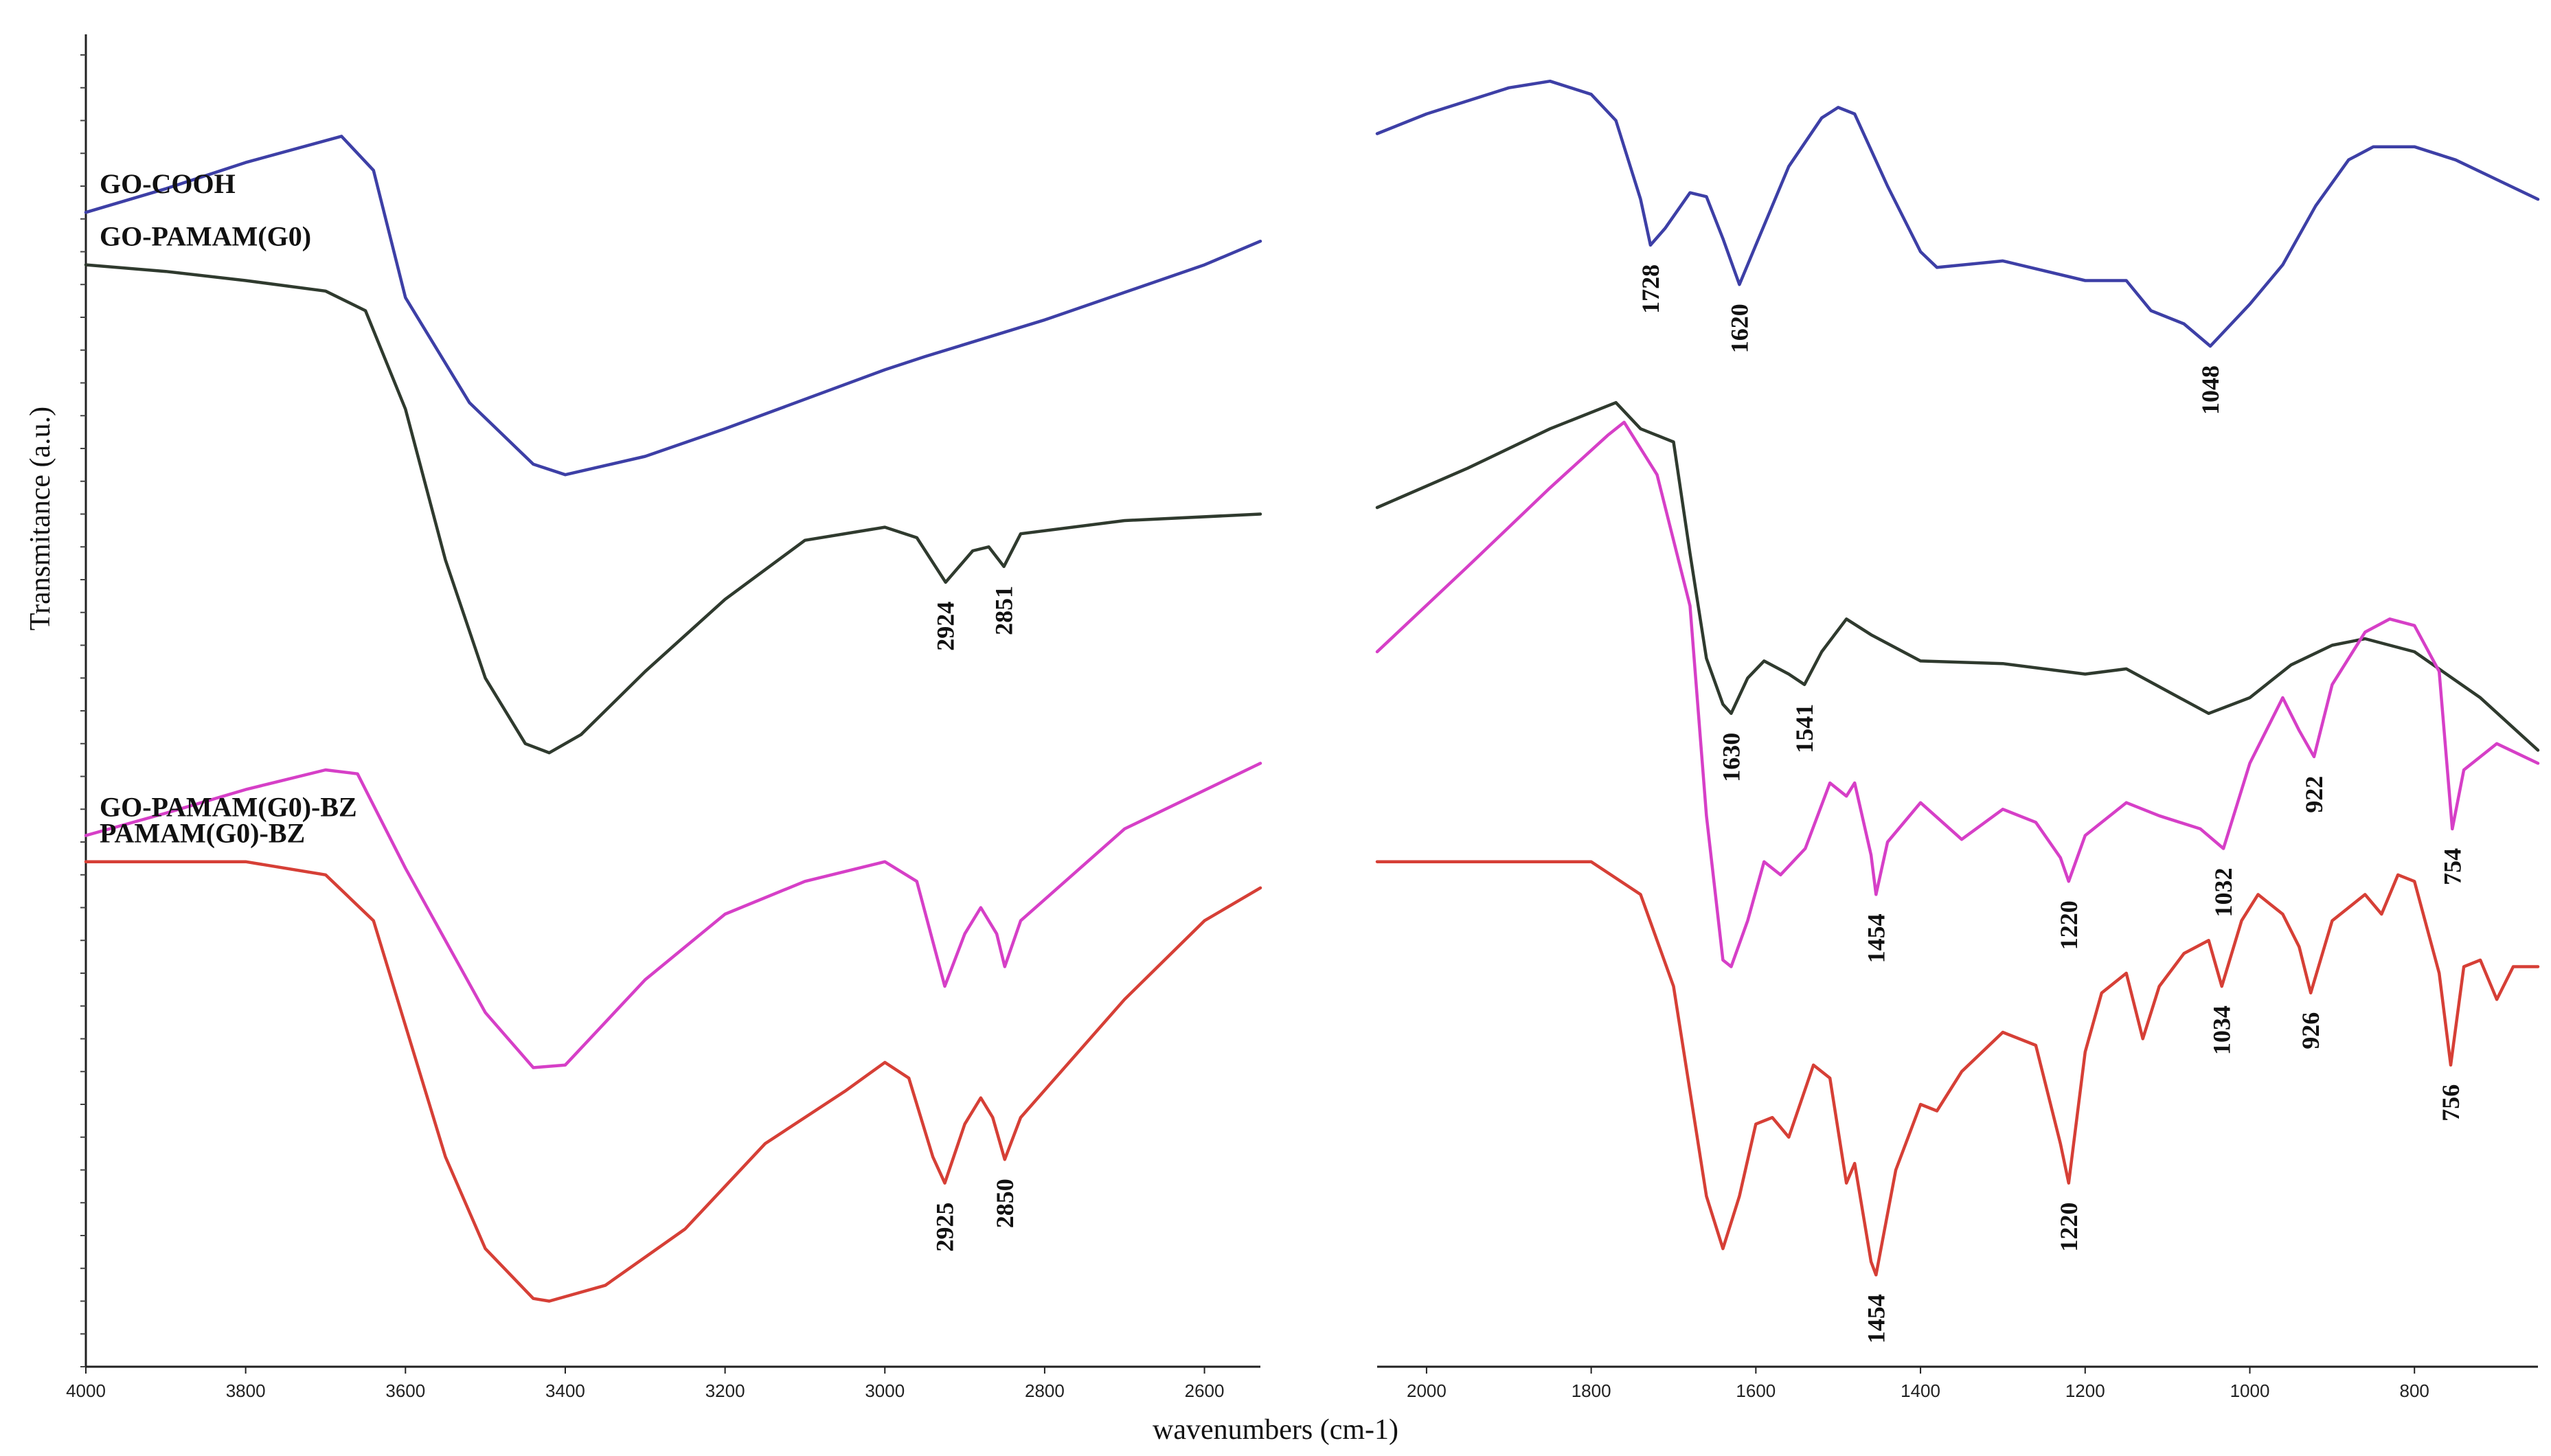  What do you see at coordinates (1958, 1068) in the screenshot?
I see `series-line-pamam-g0-bz-right` at bounding box center [1958, 1068].